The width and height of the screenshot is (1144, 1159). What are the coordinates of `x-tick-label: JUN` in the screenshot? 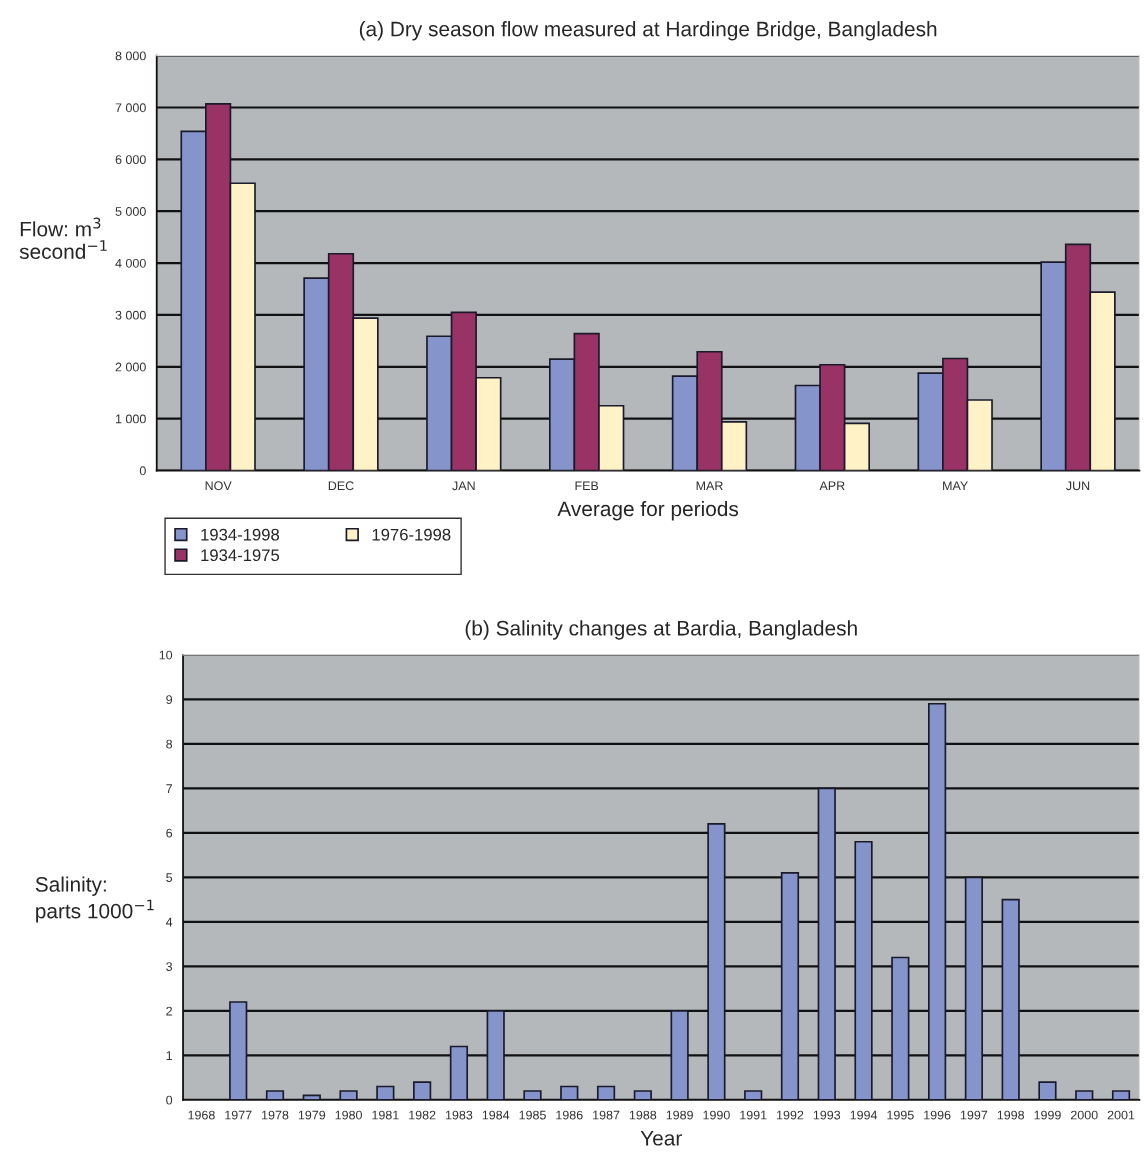 It's located at (1078, 486).